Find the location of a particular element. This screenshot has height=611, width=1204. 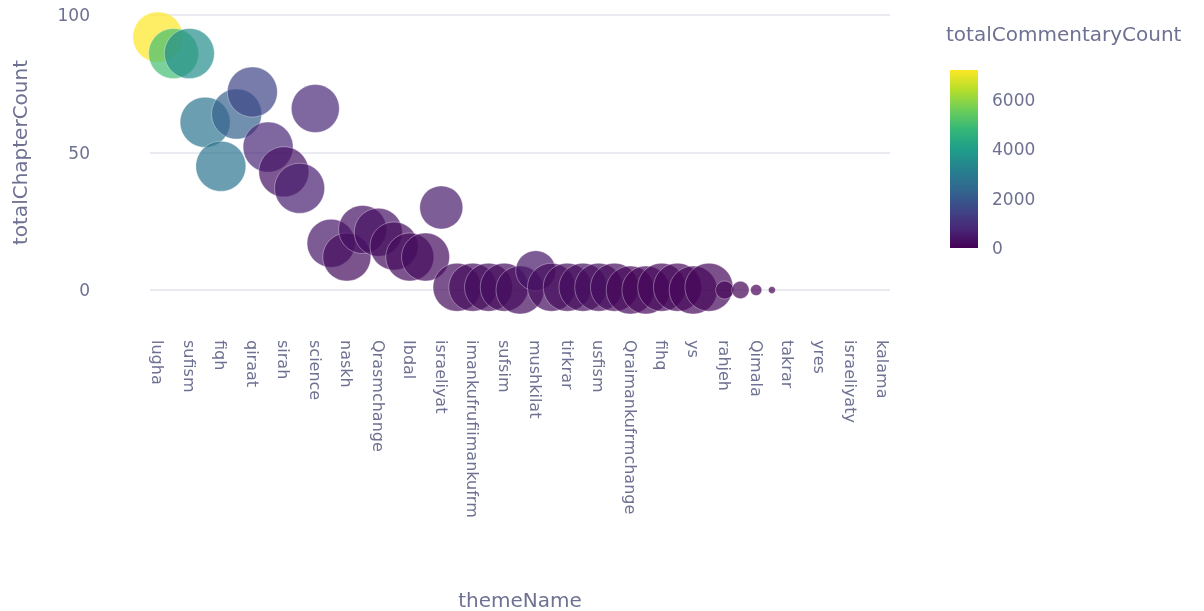

x-tick-label: fihq is located at coordinates (662, 355).